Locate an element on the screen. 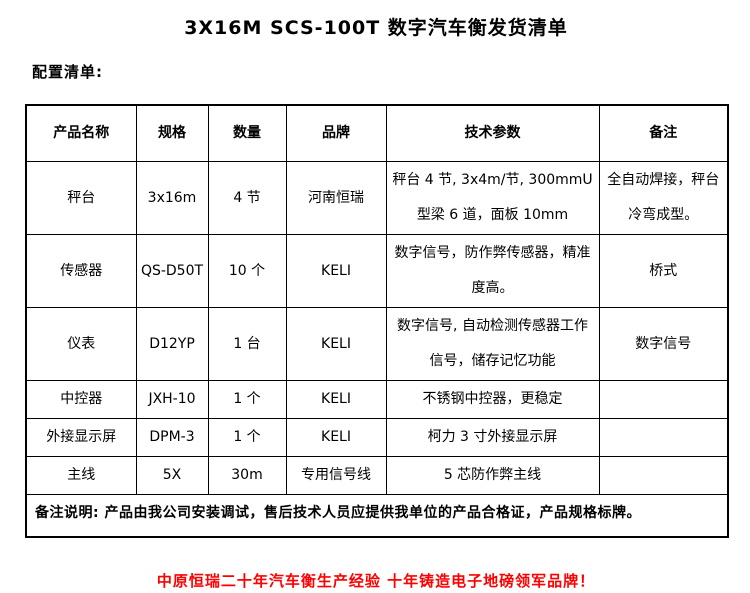 The width and height of the screenshot is (750, 593). table-cell: 中控器 is located at coordinates (81, 399).